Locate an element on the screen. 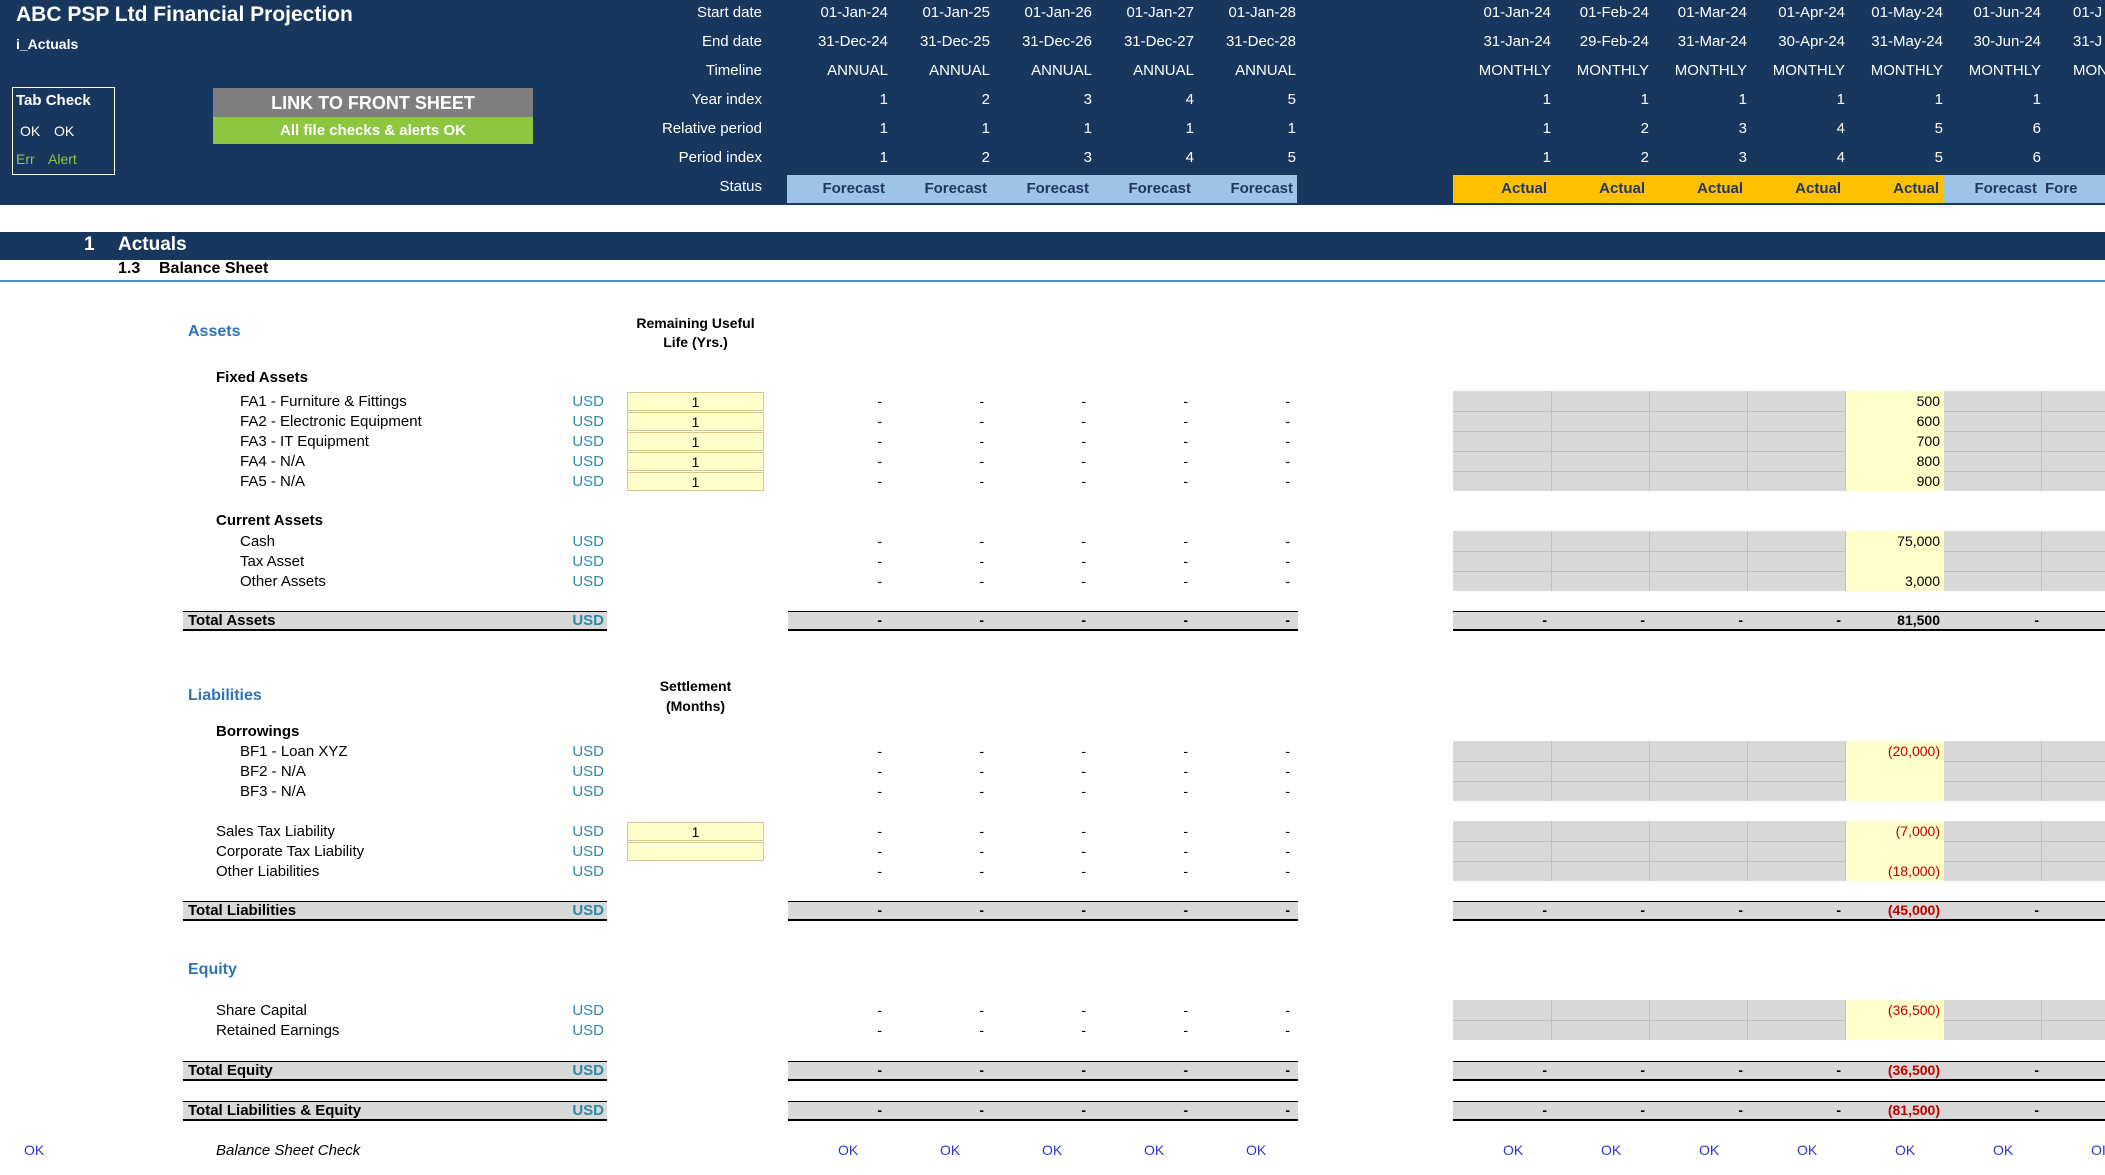  annual-total-bar is located at coordinates (1043, 621).